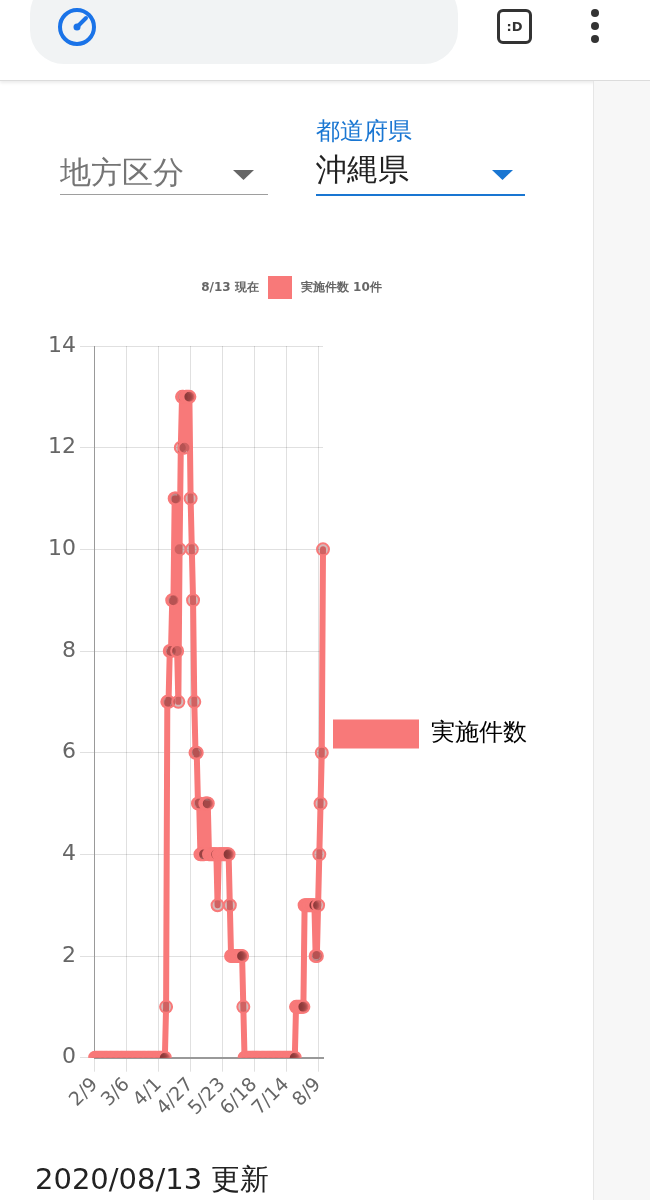 This screenshot has height=1200, width=650. What do you see at coordinates (68, 853) in the screenshot?
I see `y-tick-label: 4` at bounding box center [68, 853].